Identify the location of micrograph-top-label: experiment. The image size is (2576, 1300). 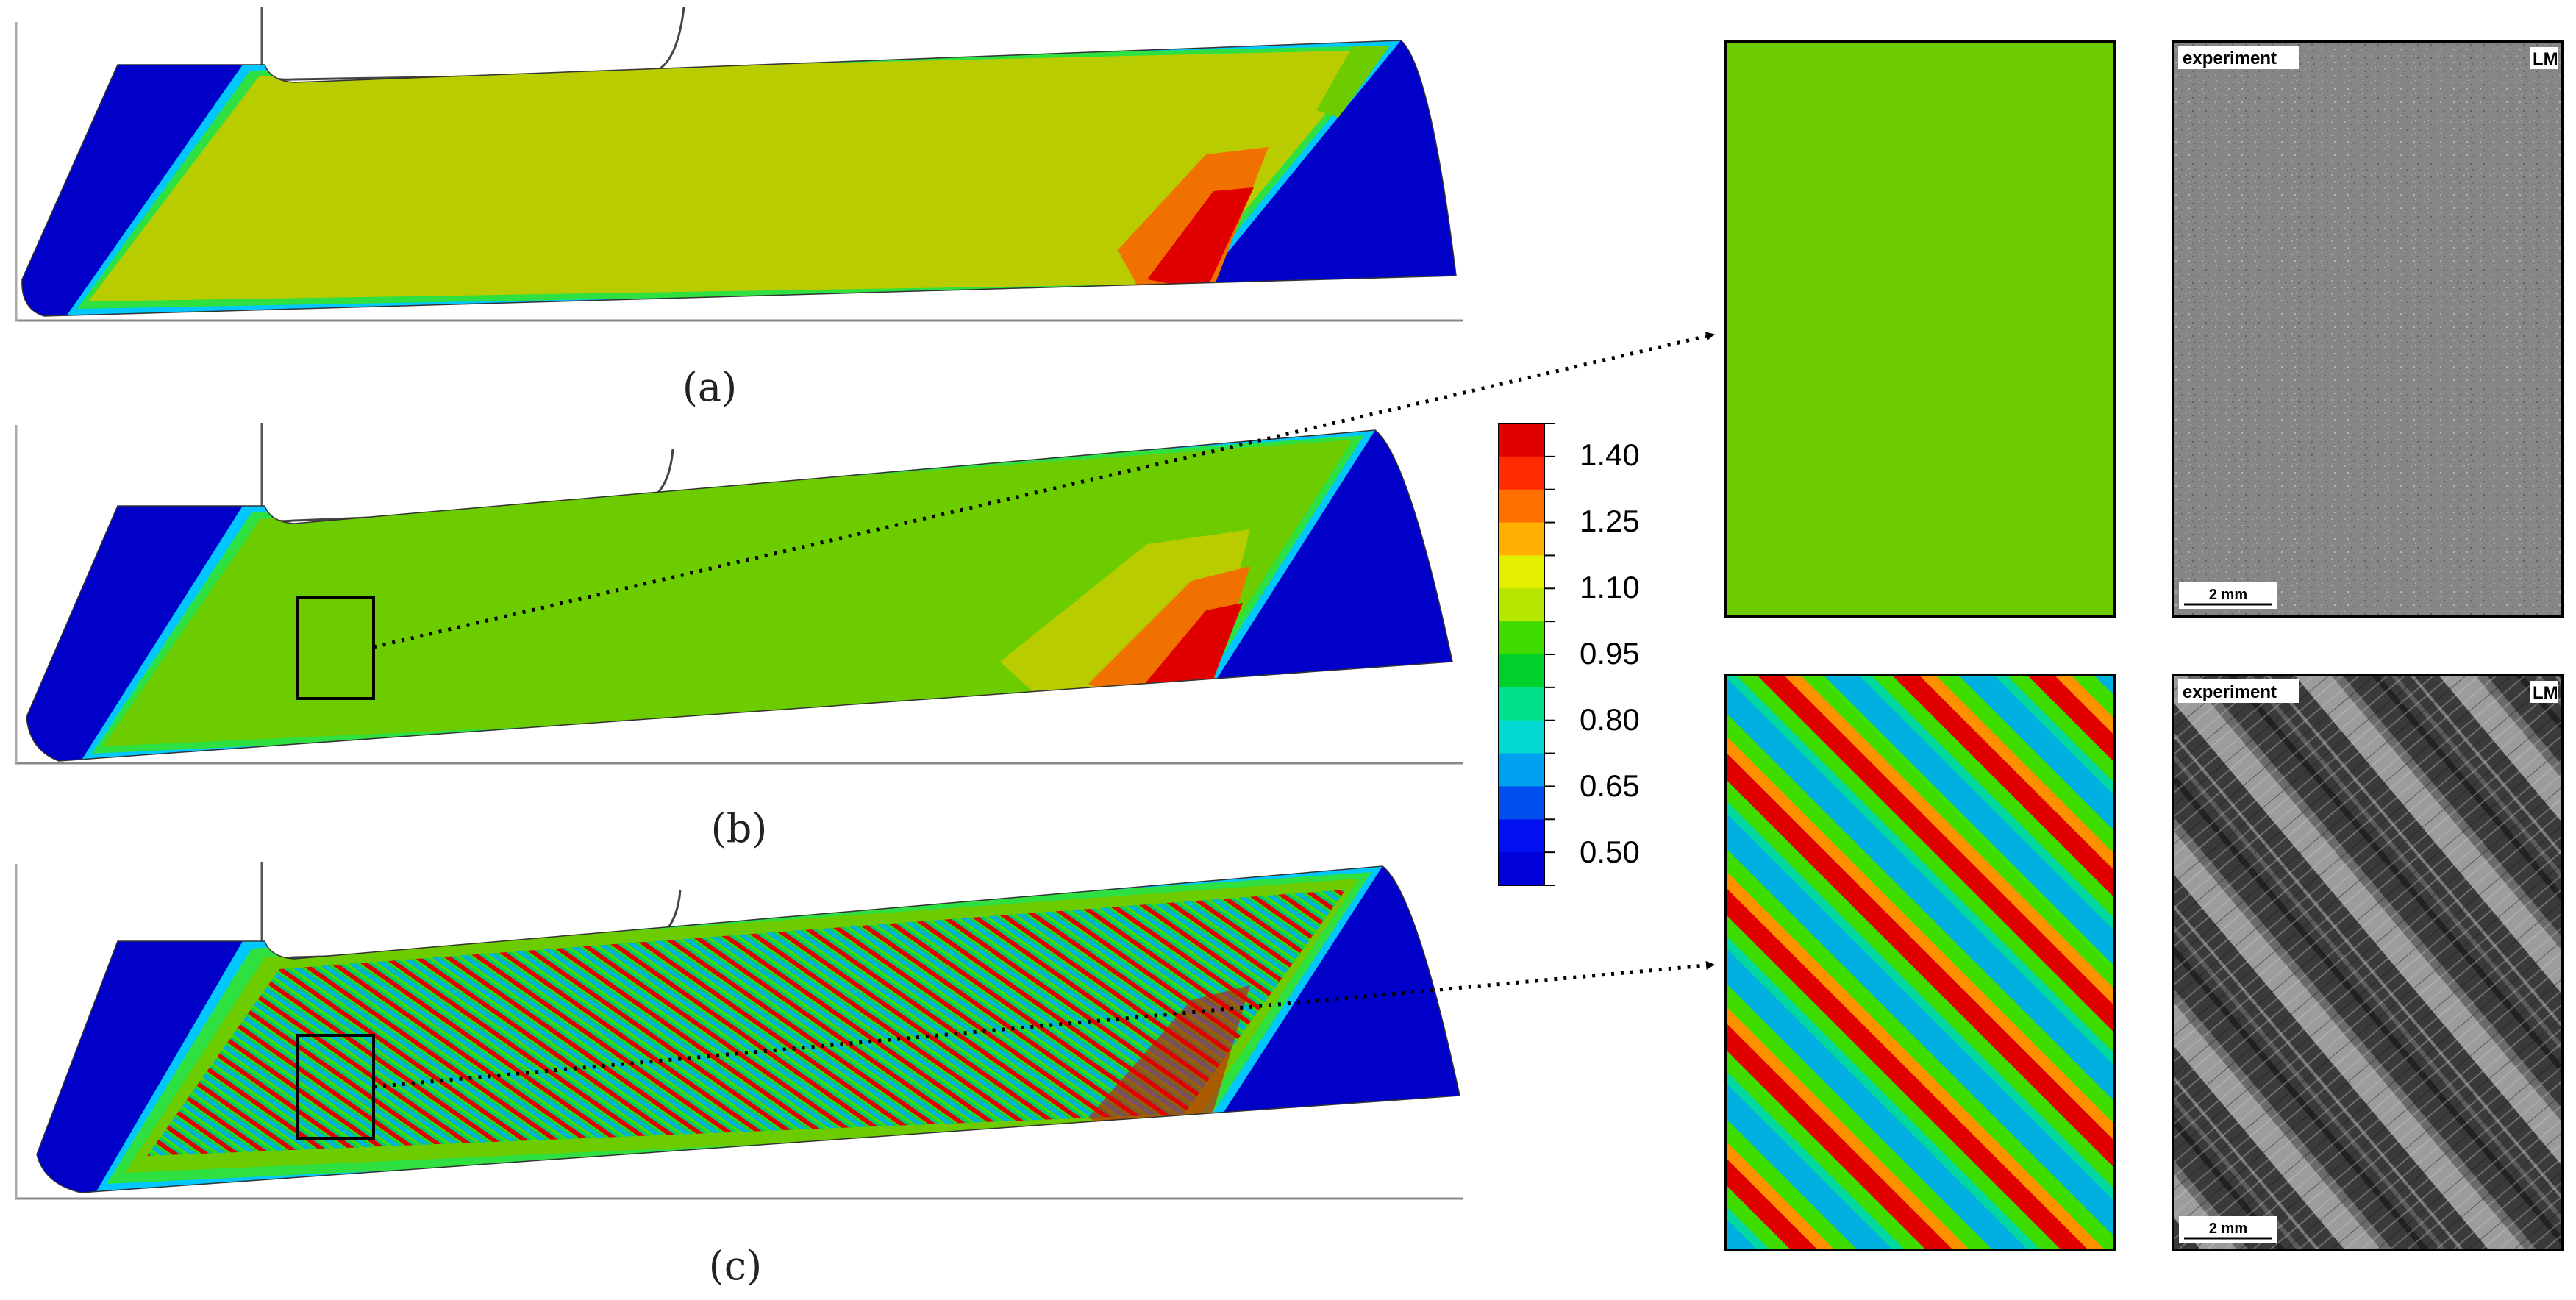
(2230, 59).